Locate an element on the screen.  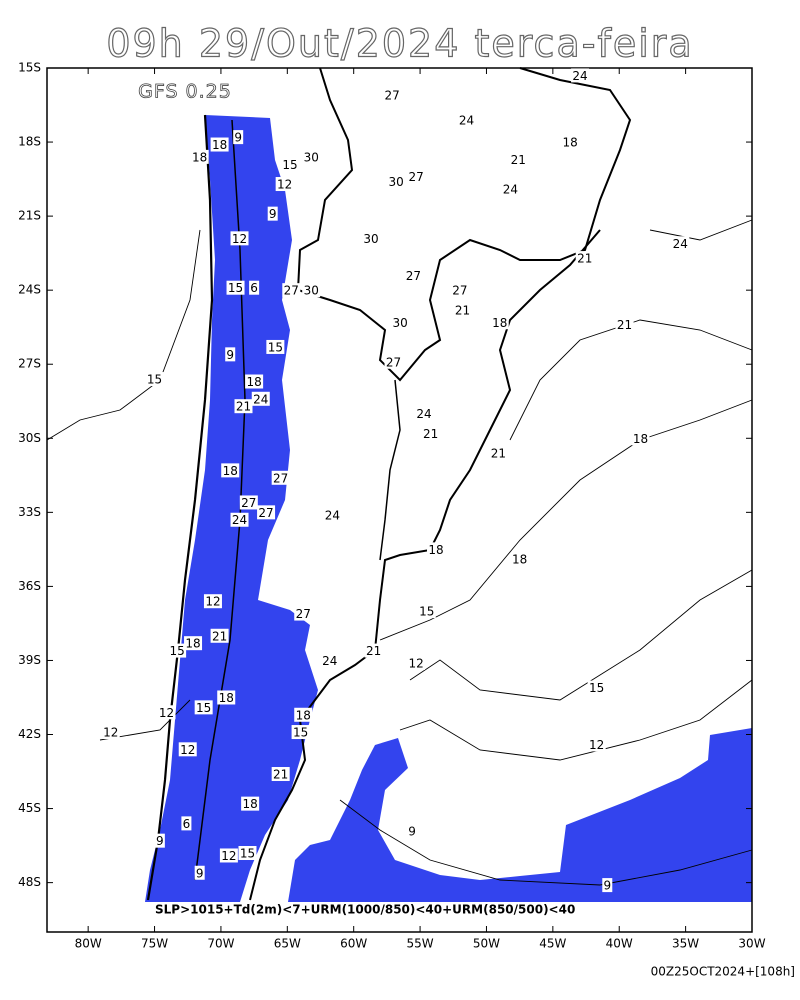
contour-label: 6 is located at coordinates (187, 824).